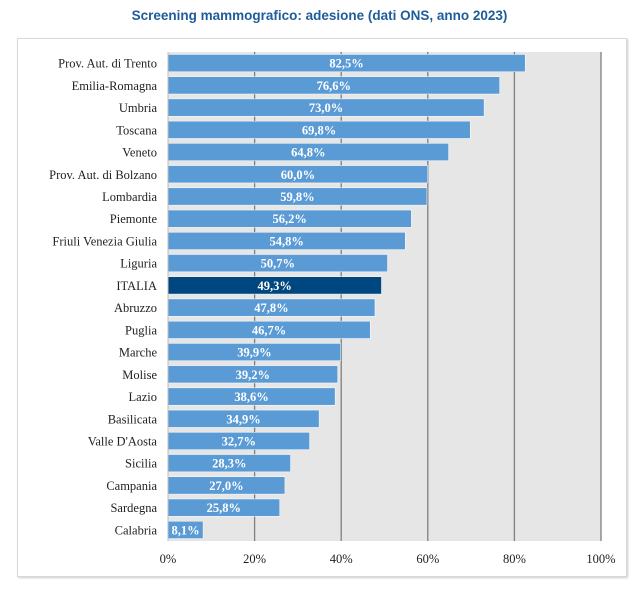 The image size is (639, 600). What do you see at coordinates (229, 464) in the screenshot?
I see `data-label: 28,3%` at bounding box center [229, 464].